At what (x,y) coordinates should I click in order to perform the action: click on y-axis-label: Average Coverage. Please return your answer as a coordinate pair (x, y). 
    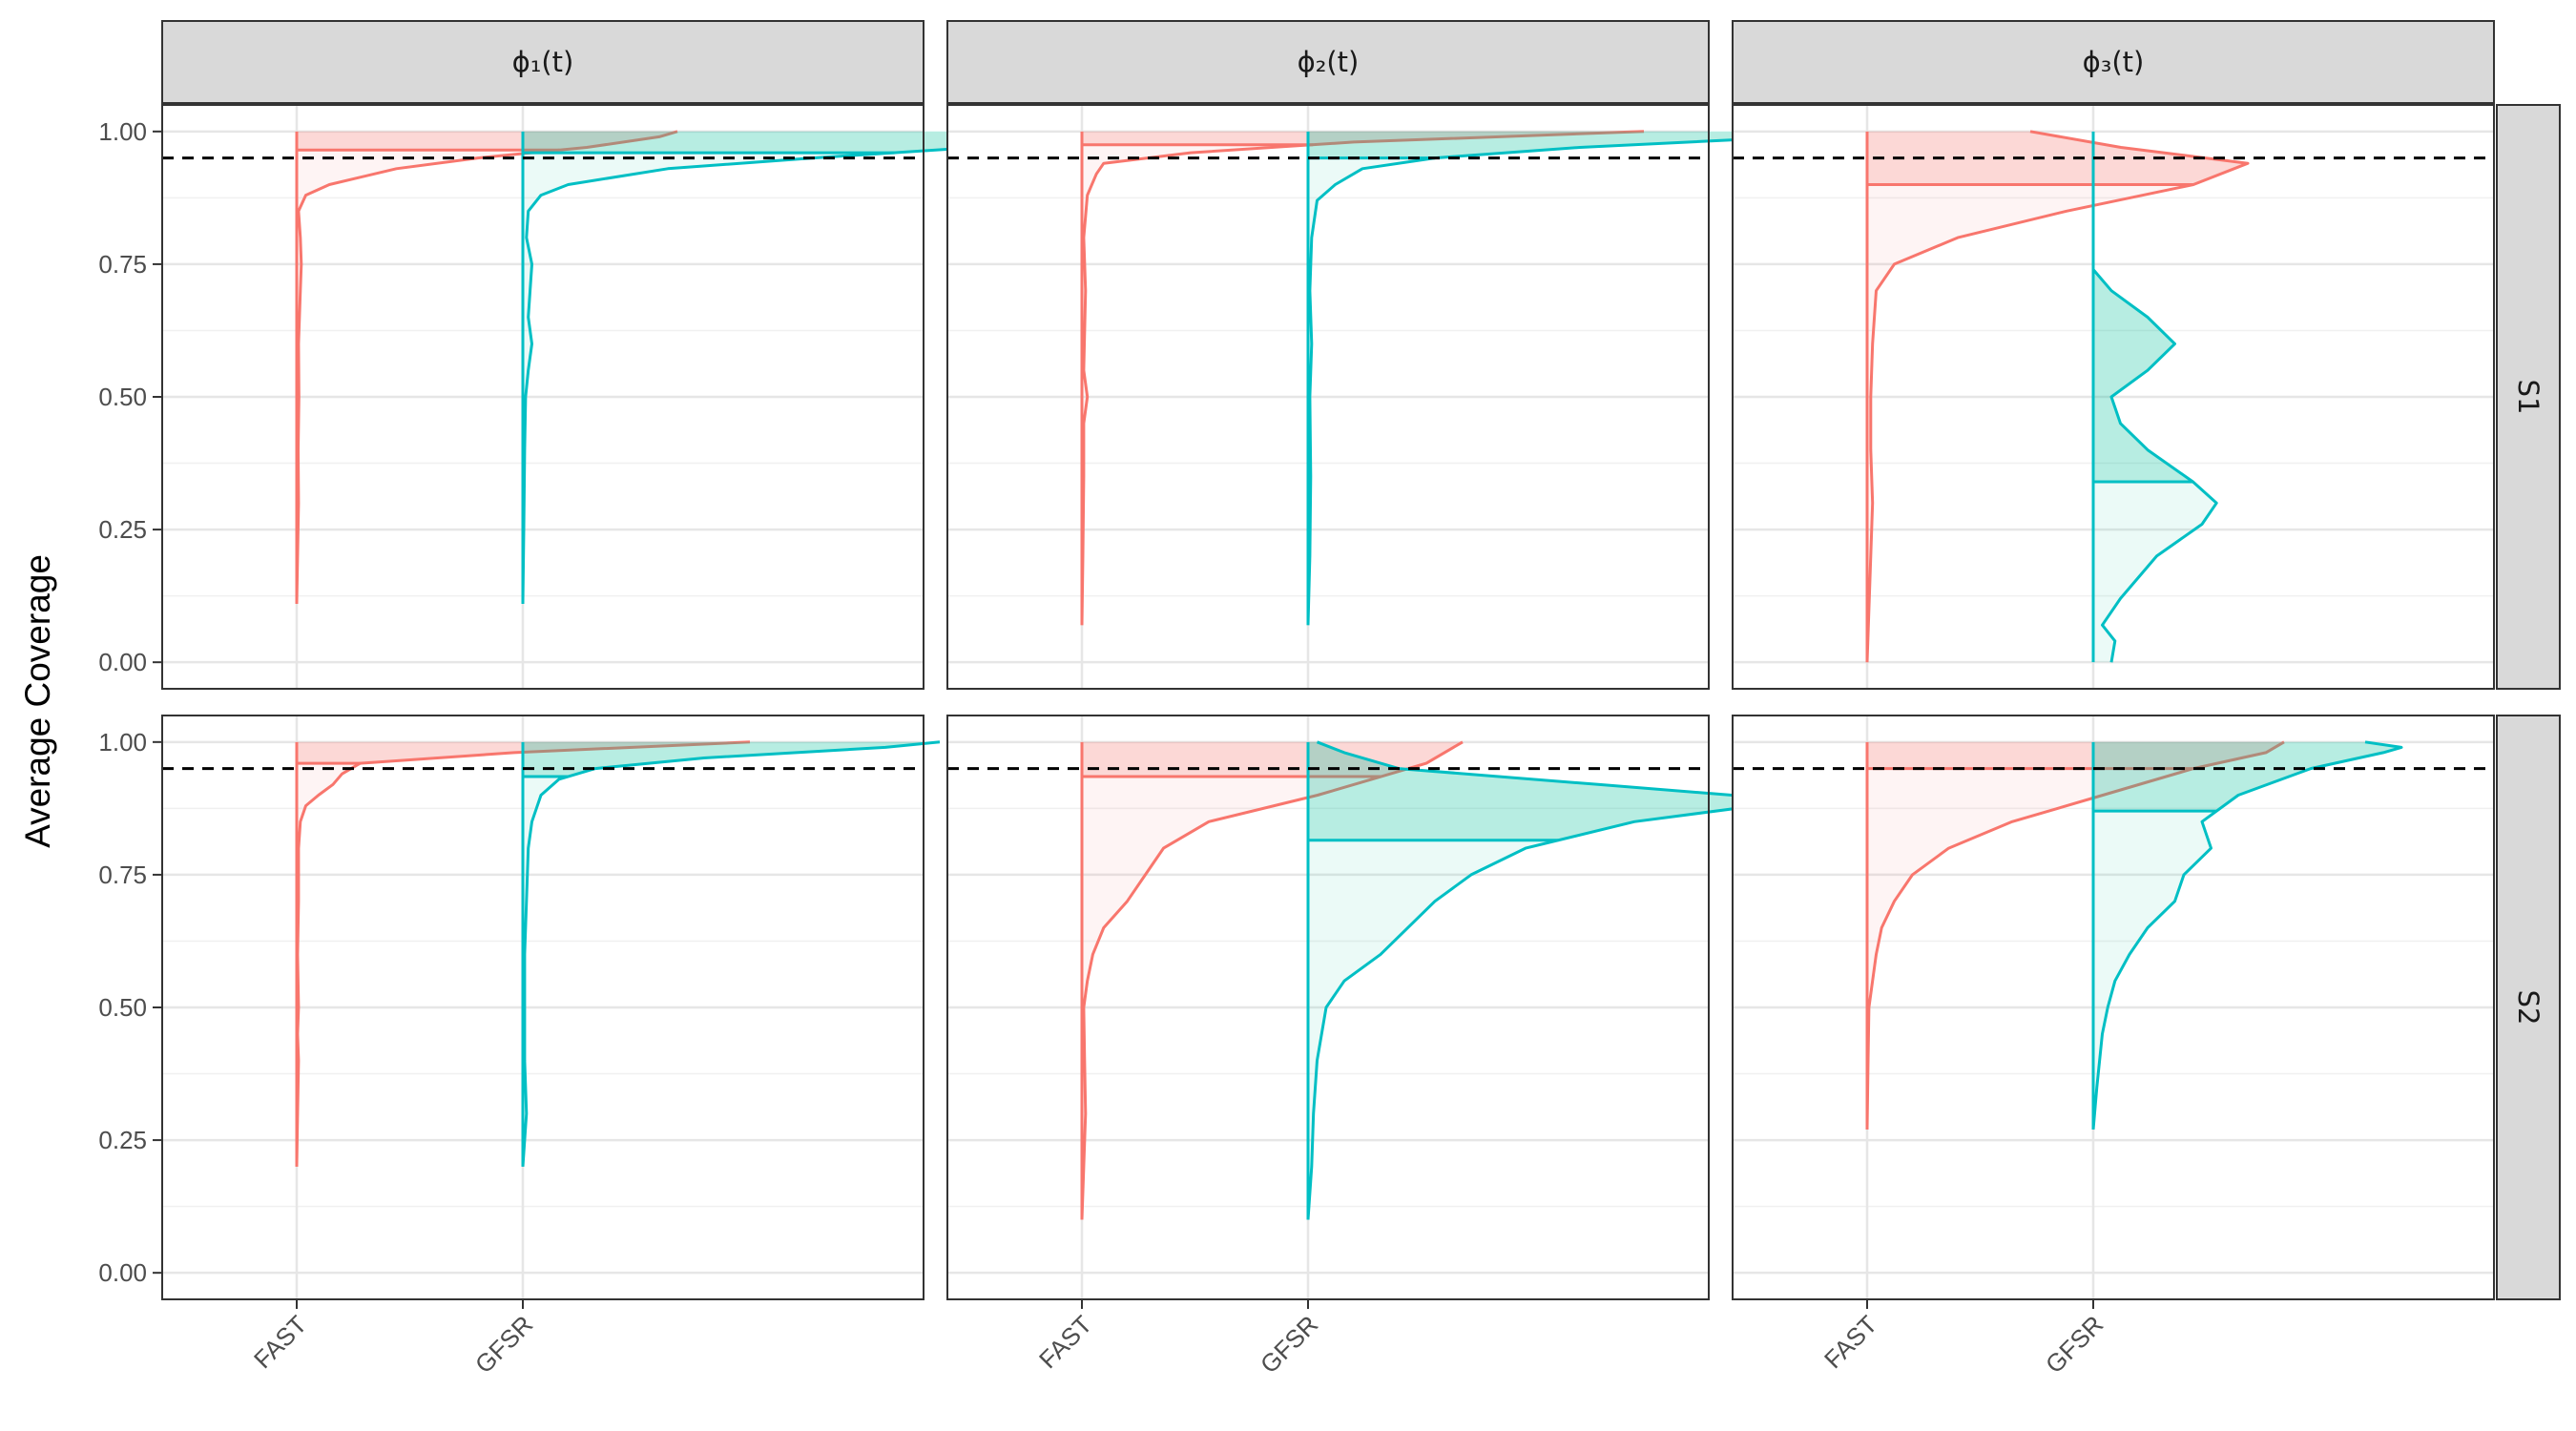
    Looking at the image, I should click on (37, 701).